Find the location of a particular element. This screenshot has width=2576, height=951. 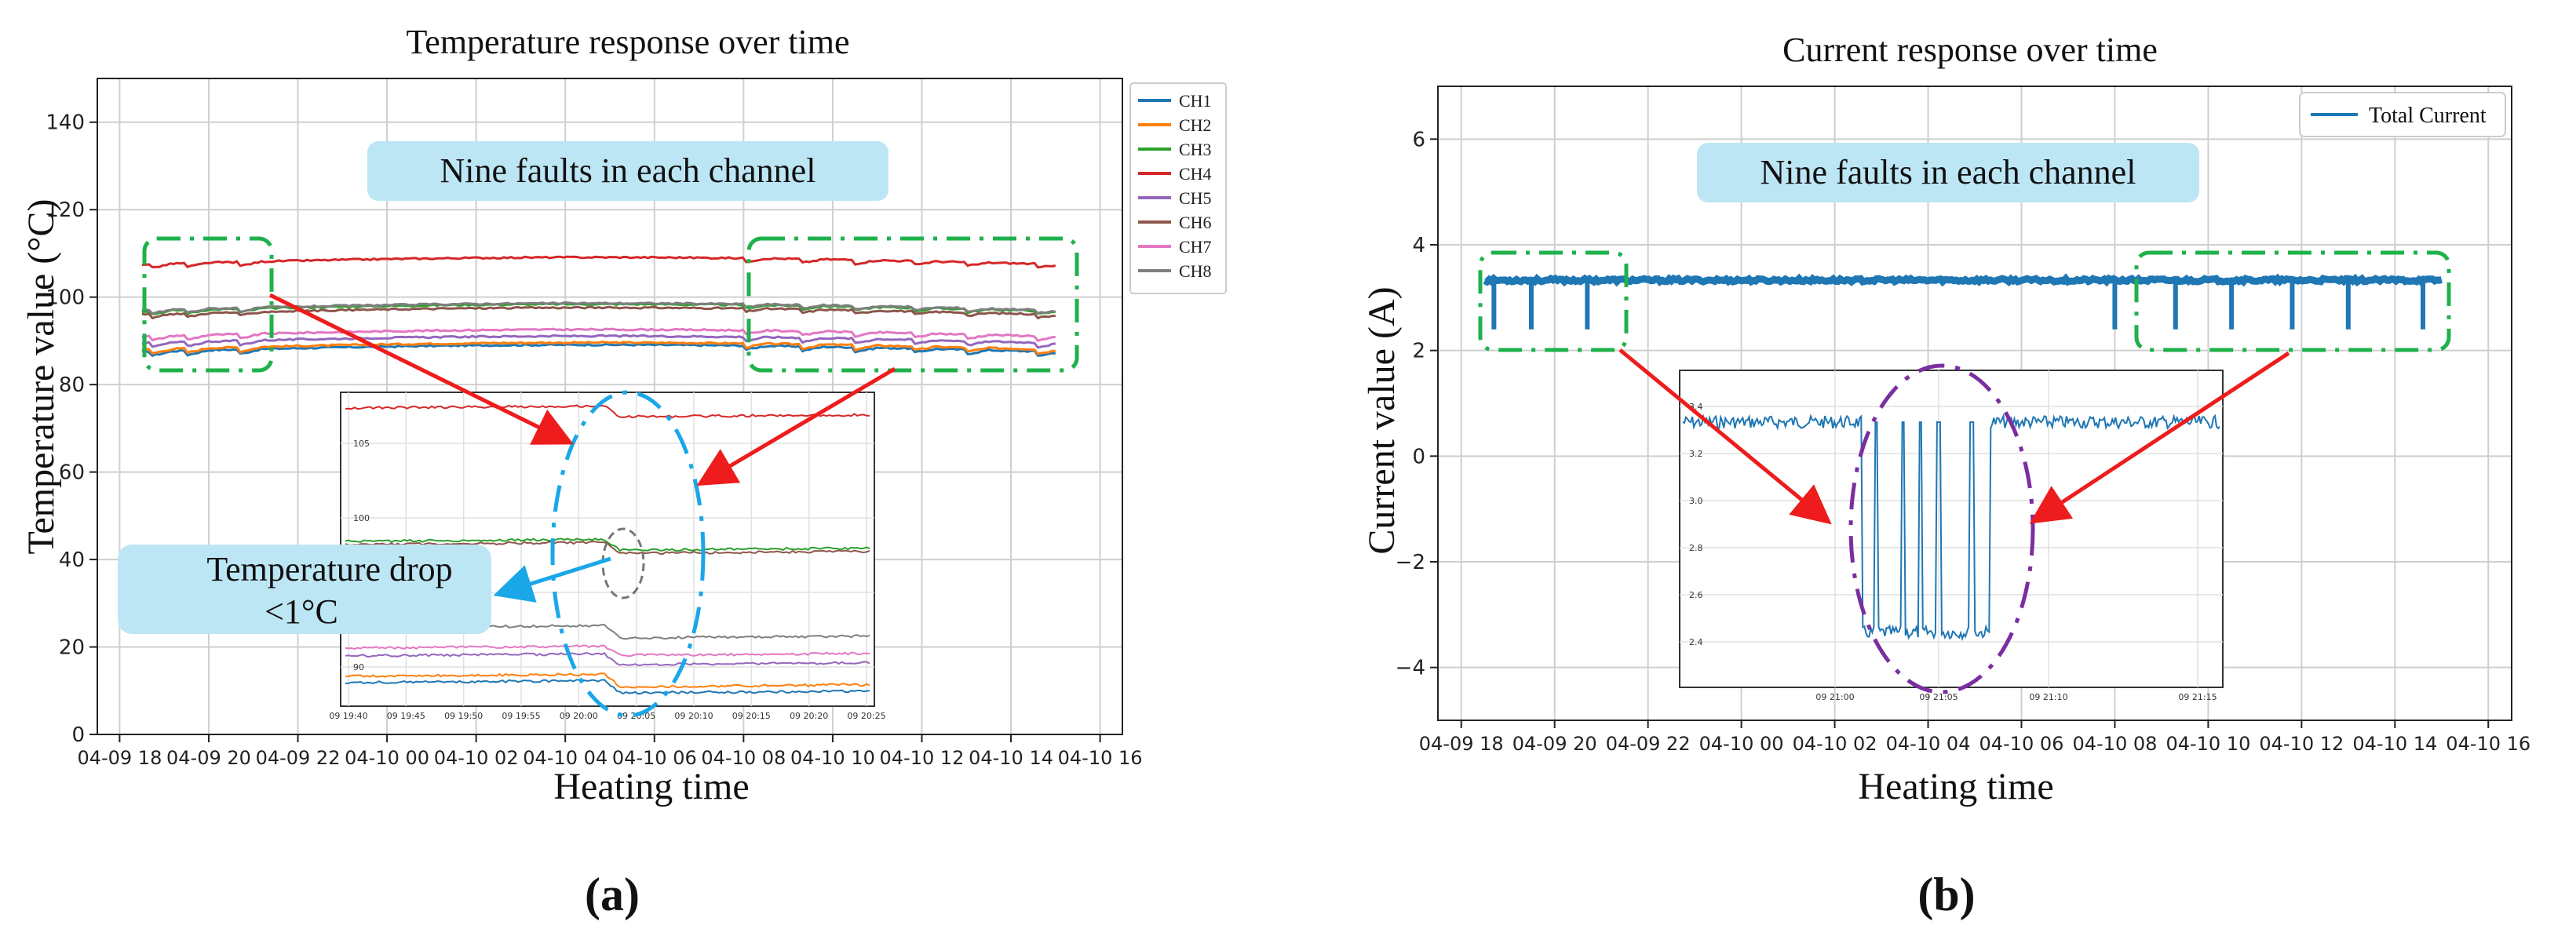

chart-a-arrow-drop is located at coordinates (552, 580).